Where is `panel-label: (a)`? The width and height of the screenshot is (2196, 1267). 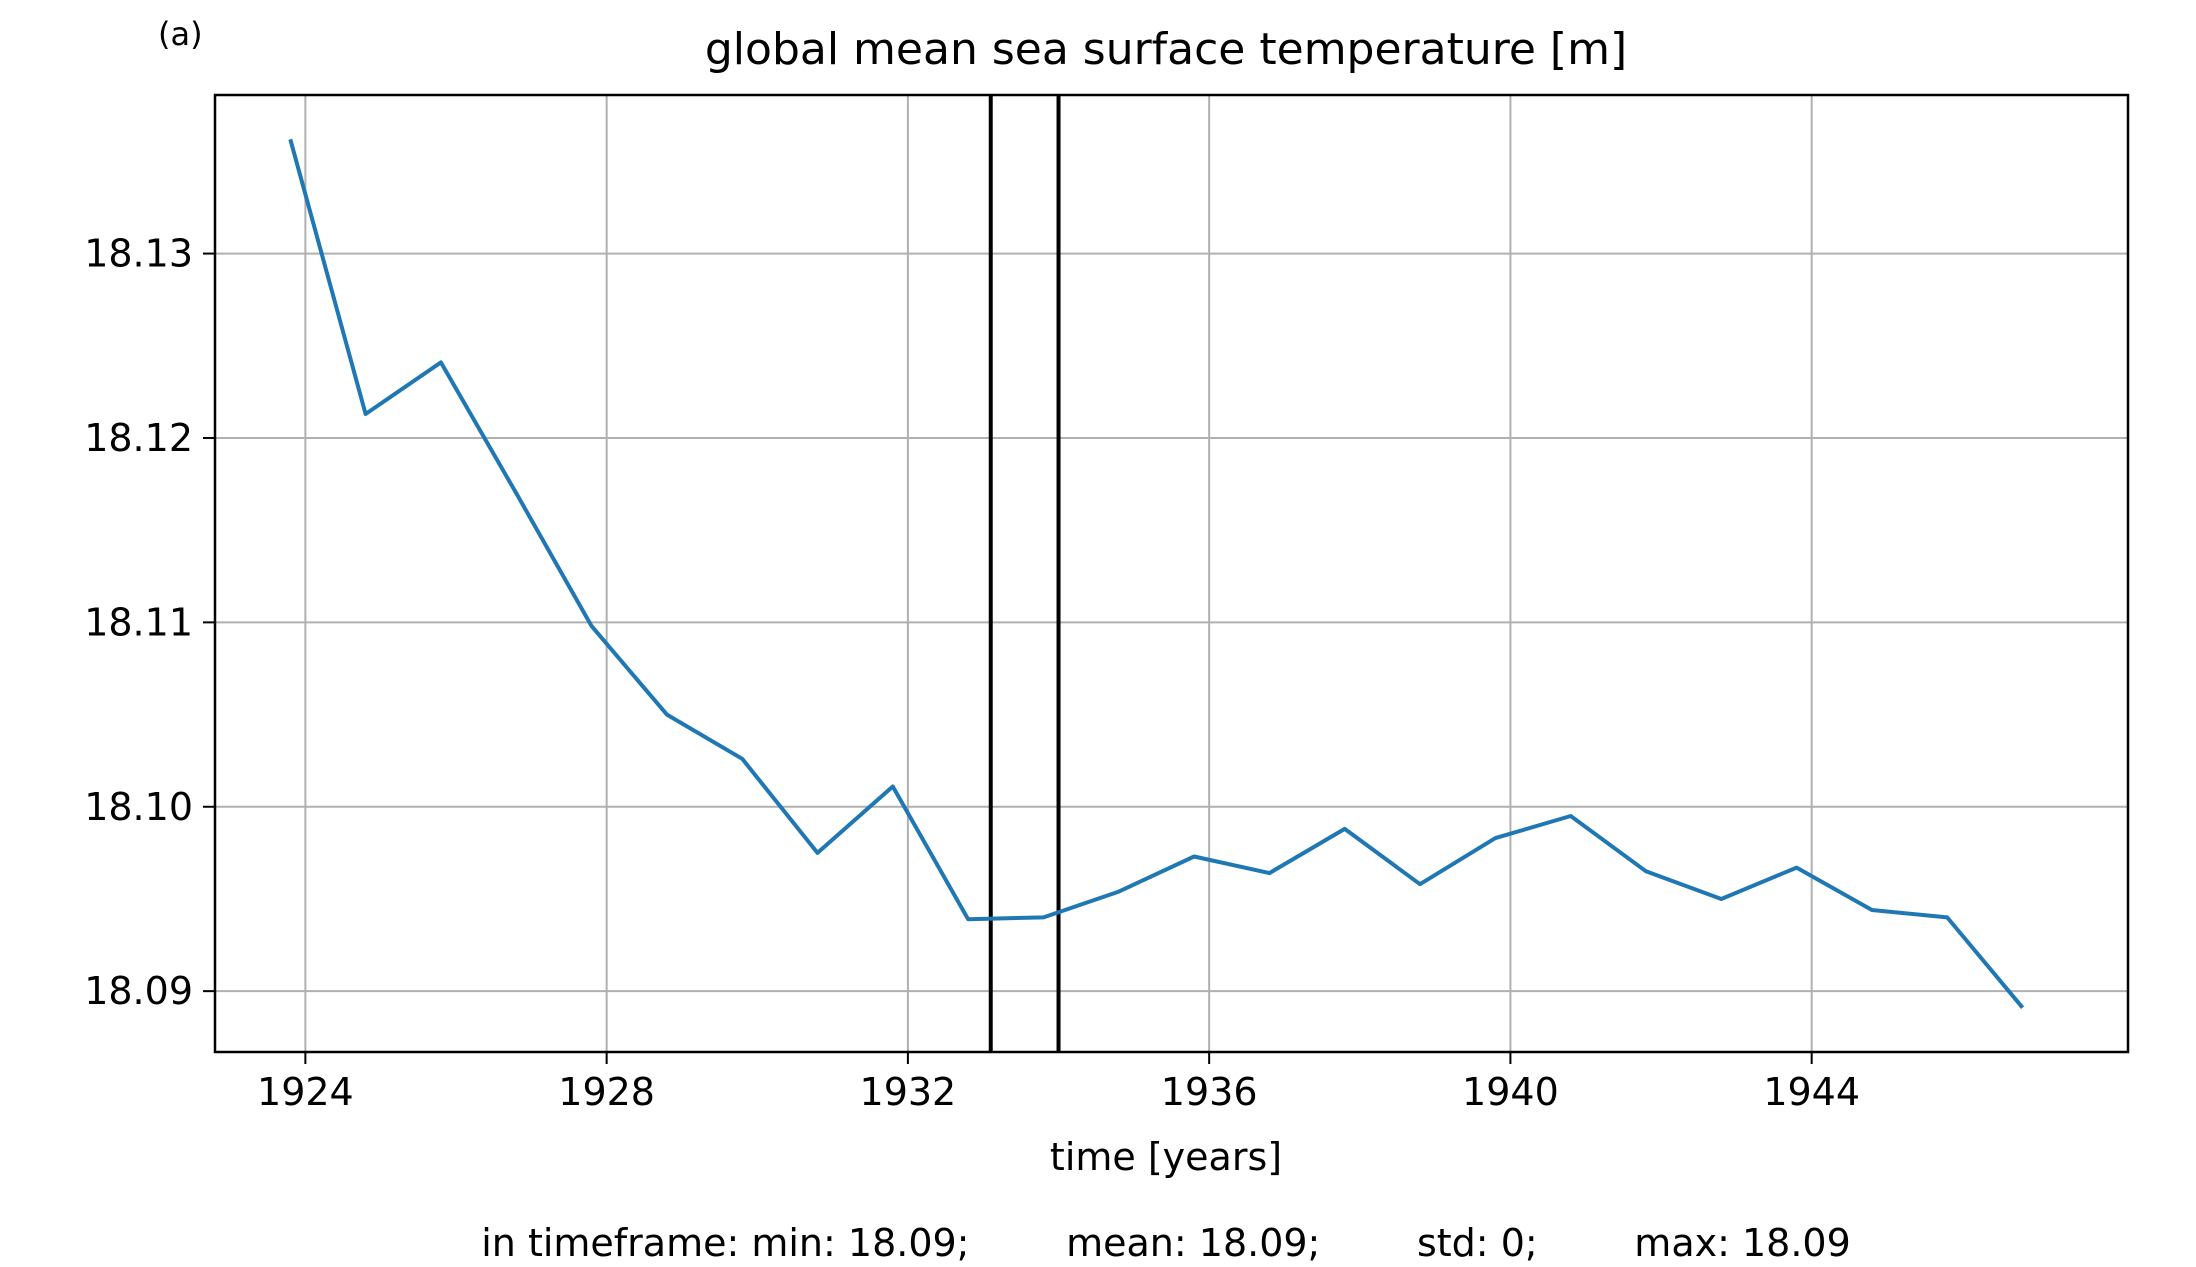
panel-label: (a) is located at coordinates (180, 34).